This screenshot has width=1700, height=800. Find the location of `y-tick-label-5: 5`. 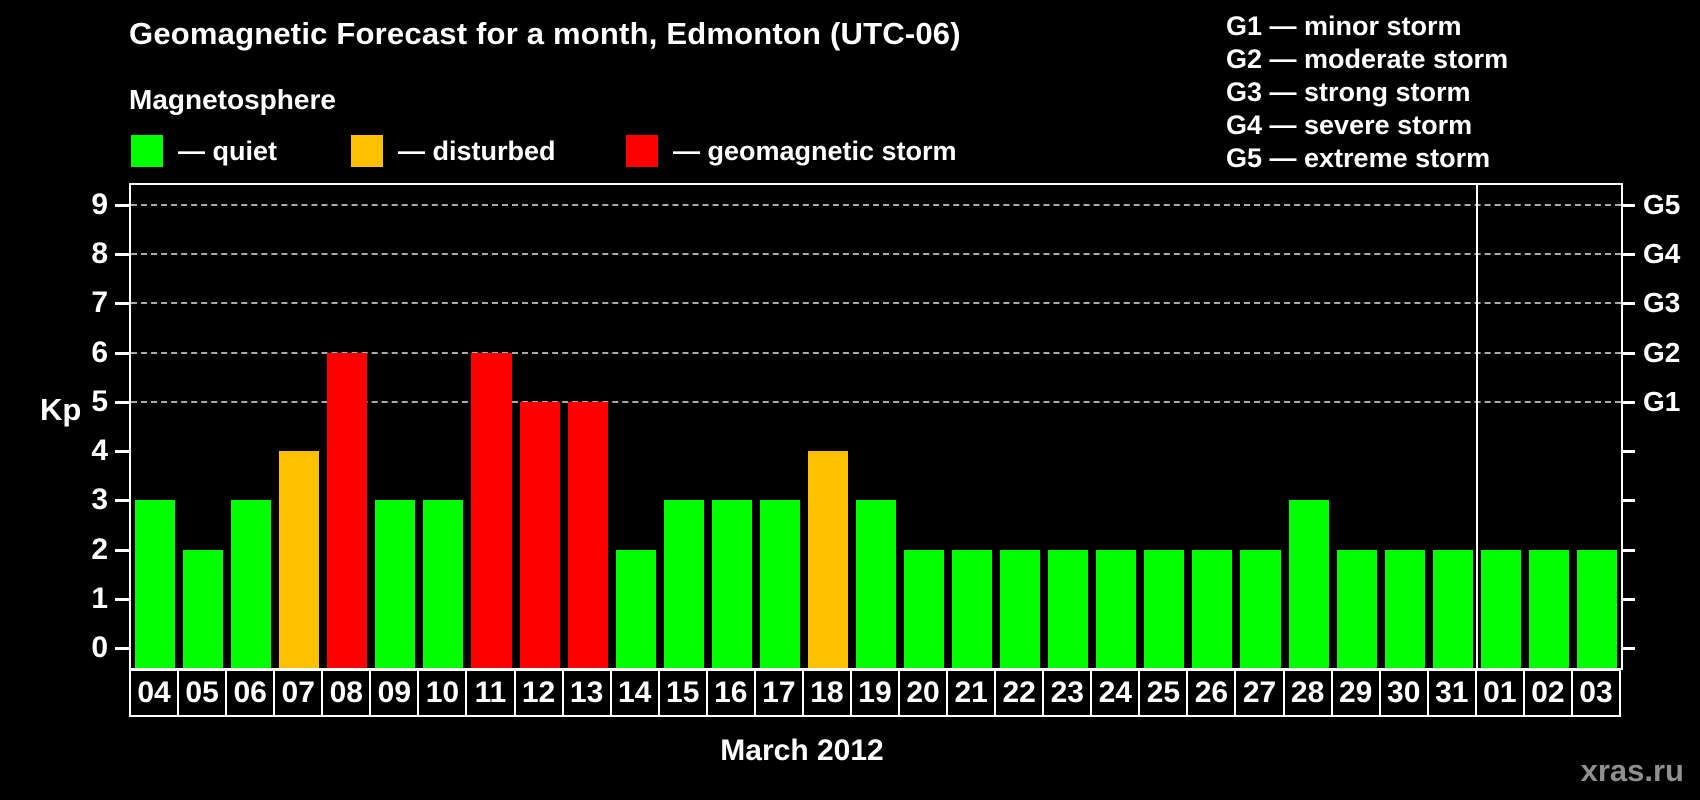

y-tick-label-5: 5 is located at coordinates (99, 401).